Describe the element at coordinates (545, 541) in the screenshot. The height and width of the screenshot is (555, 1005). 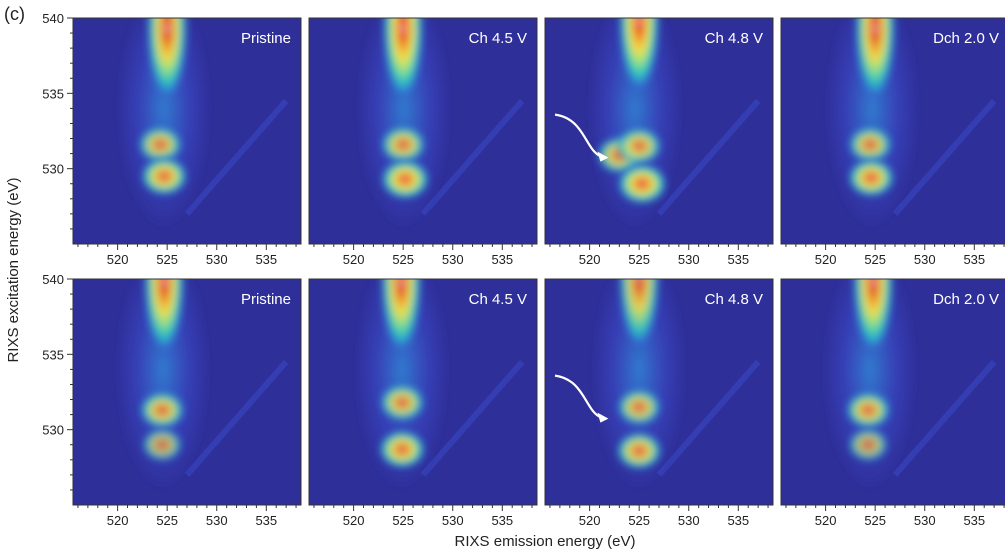
I see `x-axis-label: RIXS emission energy (eV)` at that location.